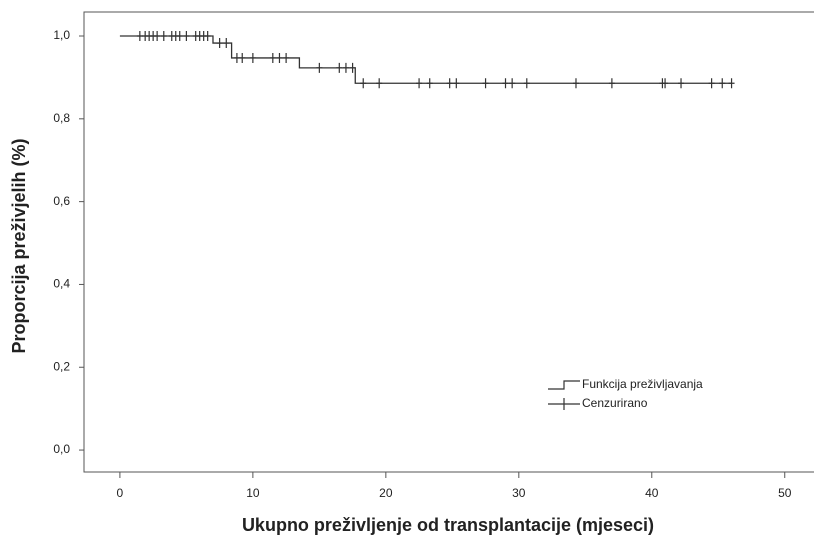 The height and width of the screenshot is (538, 814). Describe the element at coordinates (785, 493) in the screenshot. I see `x-tick-label: 50` at that location.